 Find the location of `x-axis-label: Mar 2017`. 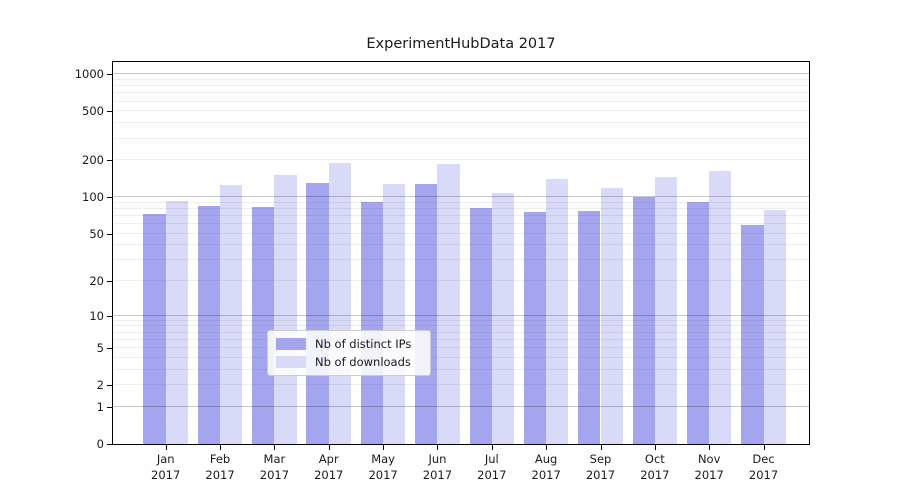

x-axis-label: Mar 2017 is located at coordinates (274, 467).